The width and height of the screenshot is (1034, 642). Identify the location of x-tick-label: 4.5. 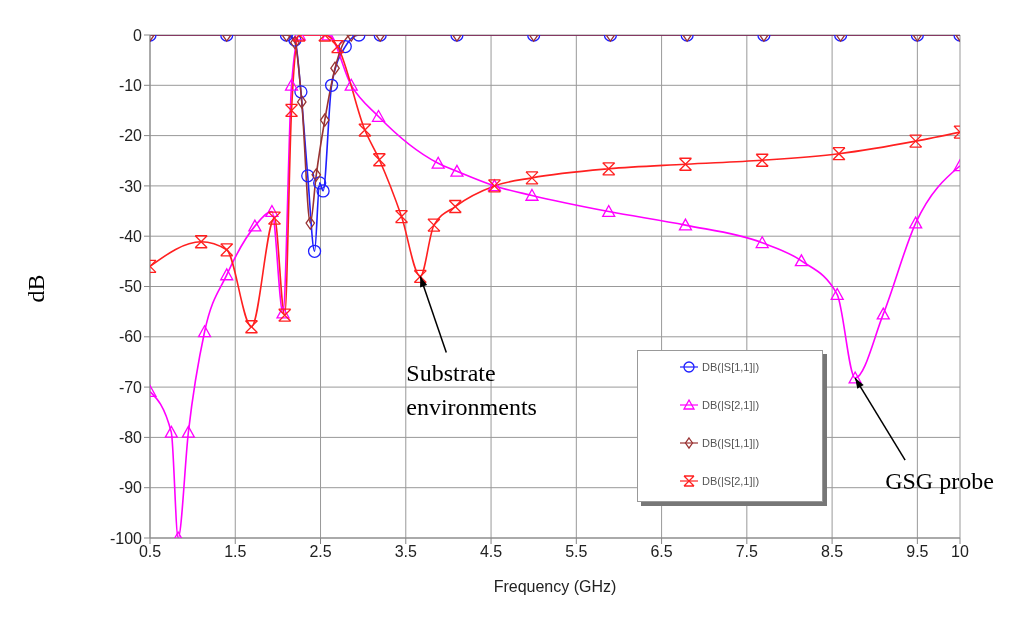
(491, 552).